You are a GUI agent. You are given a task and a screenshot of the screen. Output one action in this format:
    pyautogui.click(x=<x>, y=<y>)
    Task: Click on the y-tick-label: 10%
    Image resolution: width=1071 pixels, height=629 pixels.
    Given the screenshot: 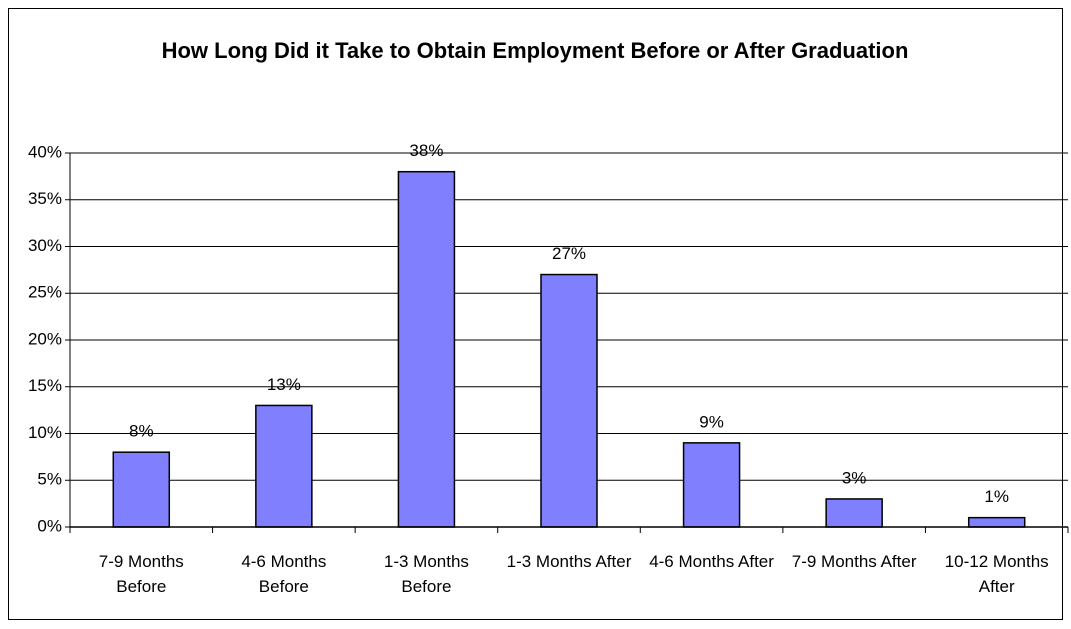 What is the action you would take?
    pyautogui.click(x=45, y=432)
    